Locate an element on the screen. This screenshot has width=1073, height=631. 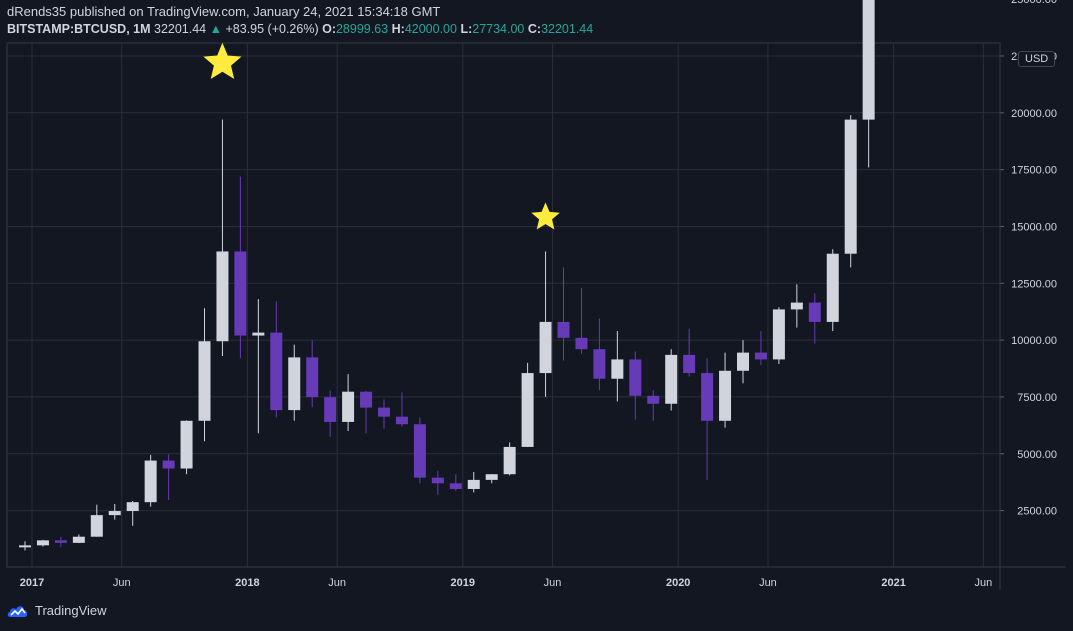
y-tick-label: 25000.00 is located at coordinates (1034, 3).